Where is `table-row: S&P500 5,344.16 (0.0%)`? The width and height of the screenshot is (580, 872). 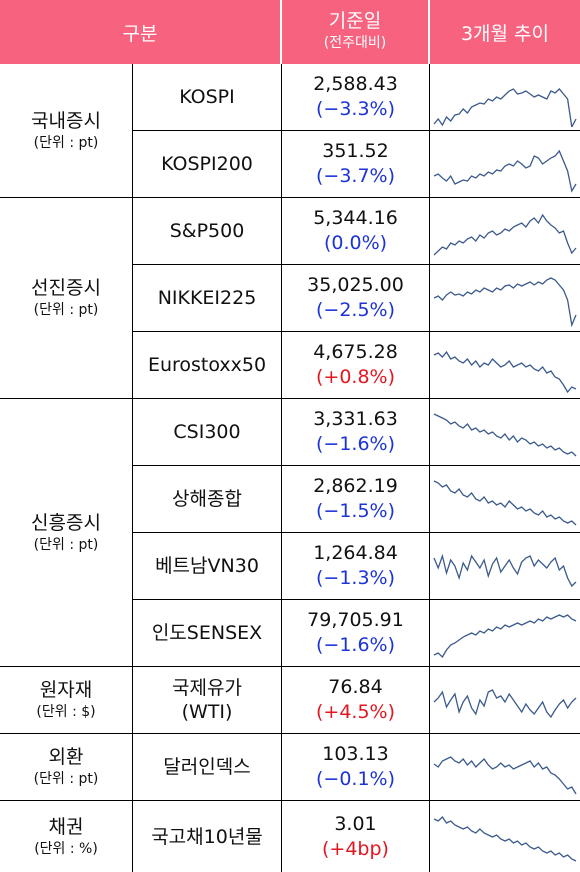 table-row: S&P500 5,344.16 (0.0%) is located at coordinates (356, 231).